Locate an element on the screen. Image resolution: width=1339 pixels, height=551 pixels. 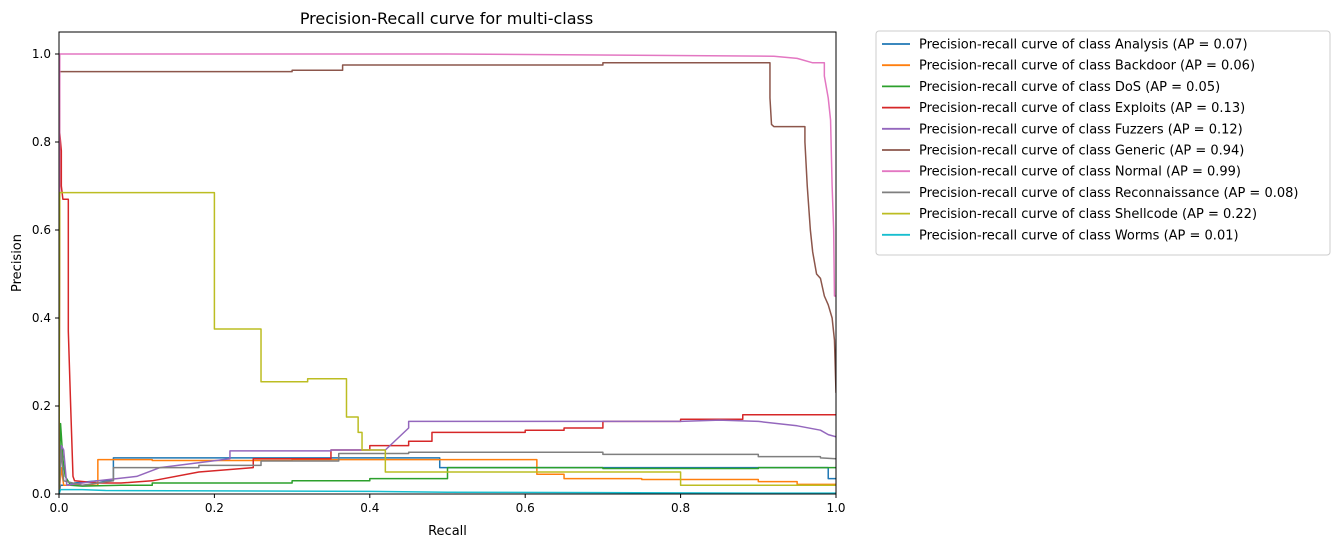
chart-title: Precision-Recall curve for multi-class is located at coordinates (446, 18).